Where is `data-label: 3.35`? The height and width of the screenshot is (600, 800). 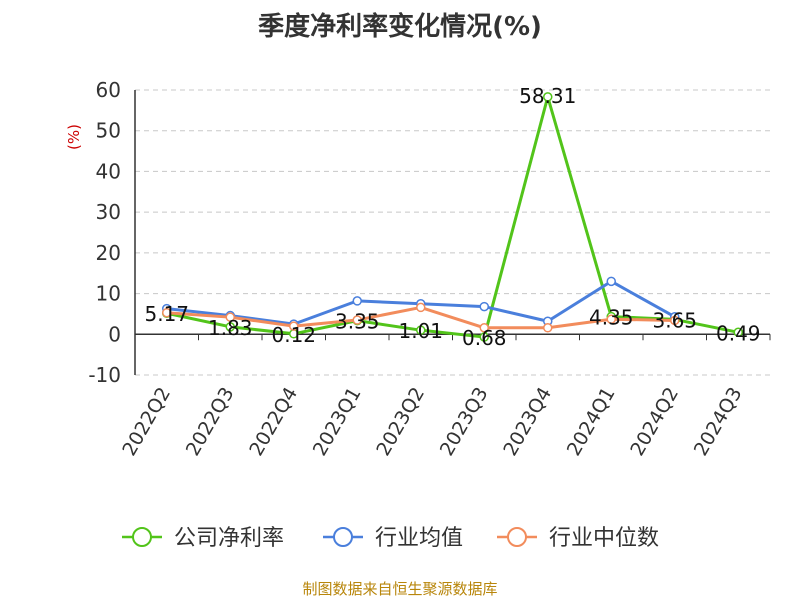 data-label: 3.35 is located at coordinates (357, 322).